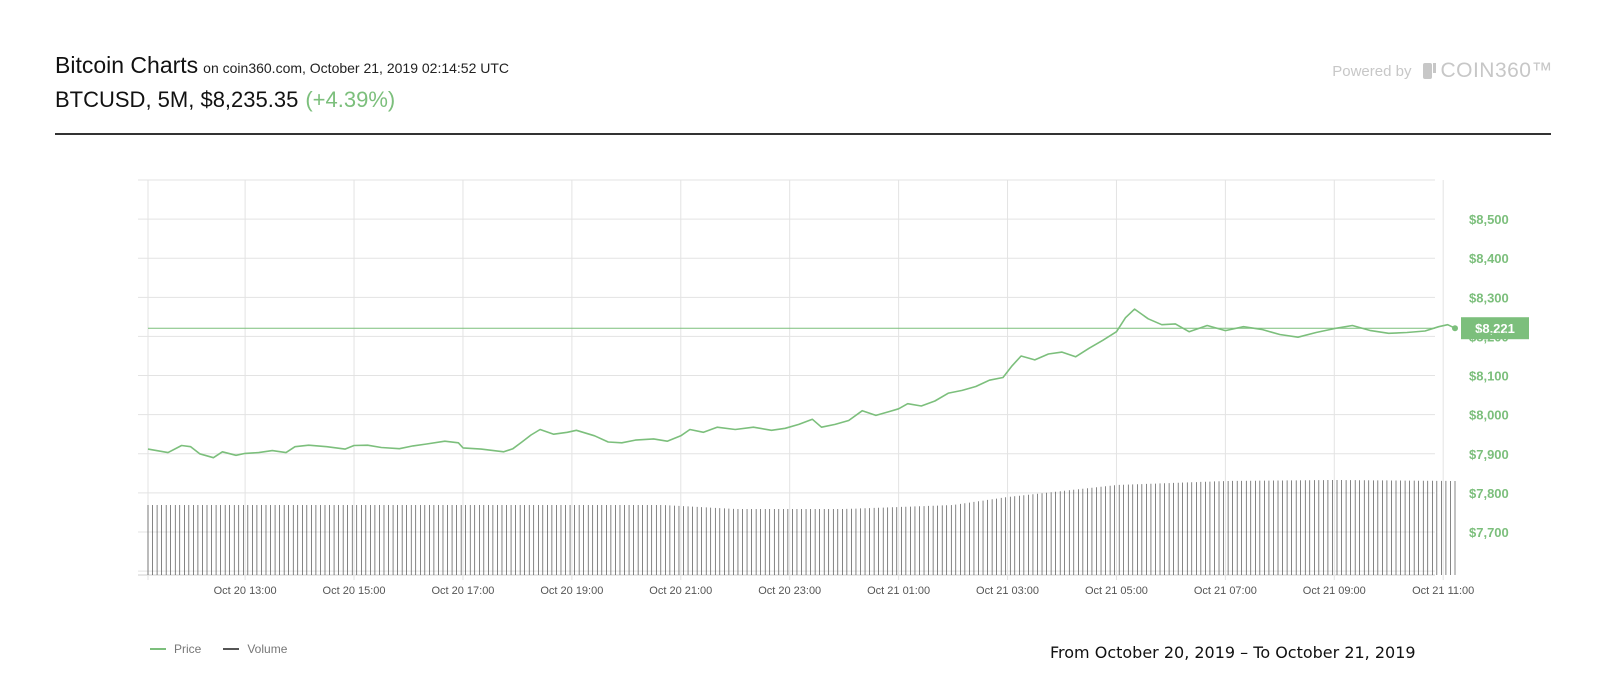 The image size is (1600, 700). I want to click on y-tick-label: $8,200, so click(1489, 336).